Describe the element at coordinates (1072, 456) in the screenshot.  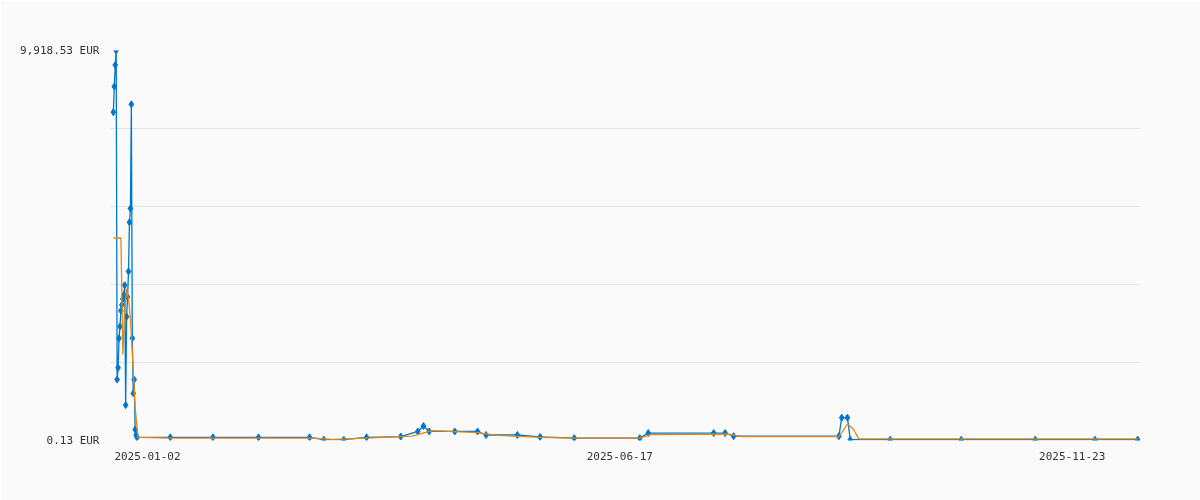
I see `x-tick-label: 2025-11-23` at that location.